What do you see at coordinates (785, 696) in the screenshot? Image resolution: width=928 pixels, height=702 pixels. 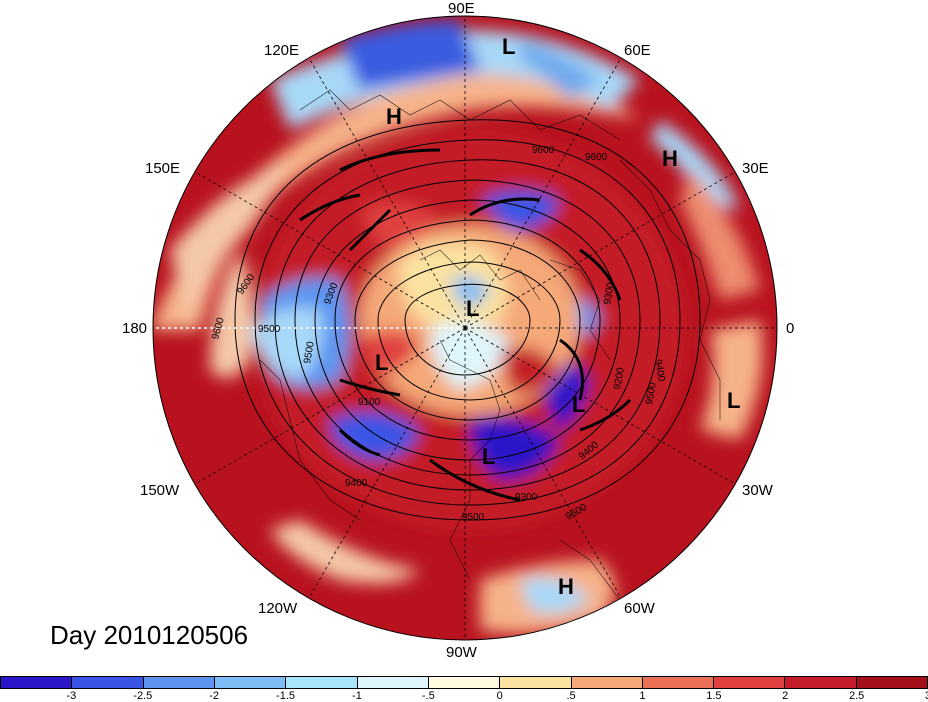 I see `colorbar-tick-label: 2` at bounding box center [785, 696].